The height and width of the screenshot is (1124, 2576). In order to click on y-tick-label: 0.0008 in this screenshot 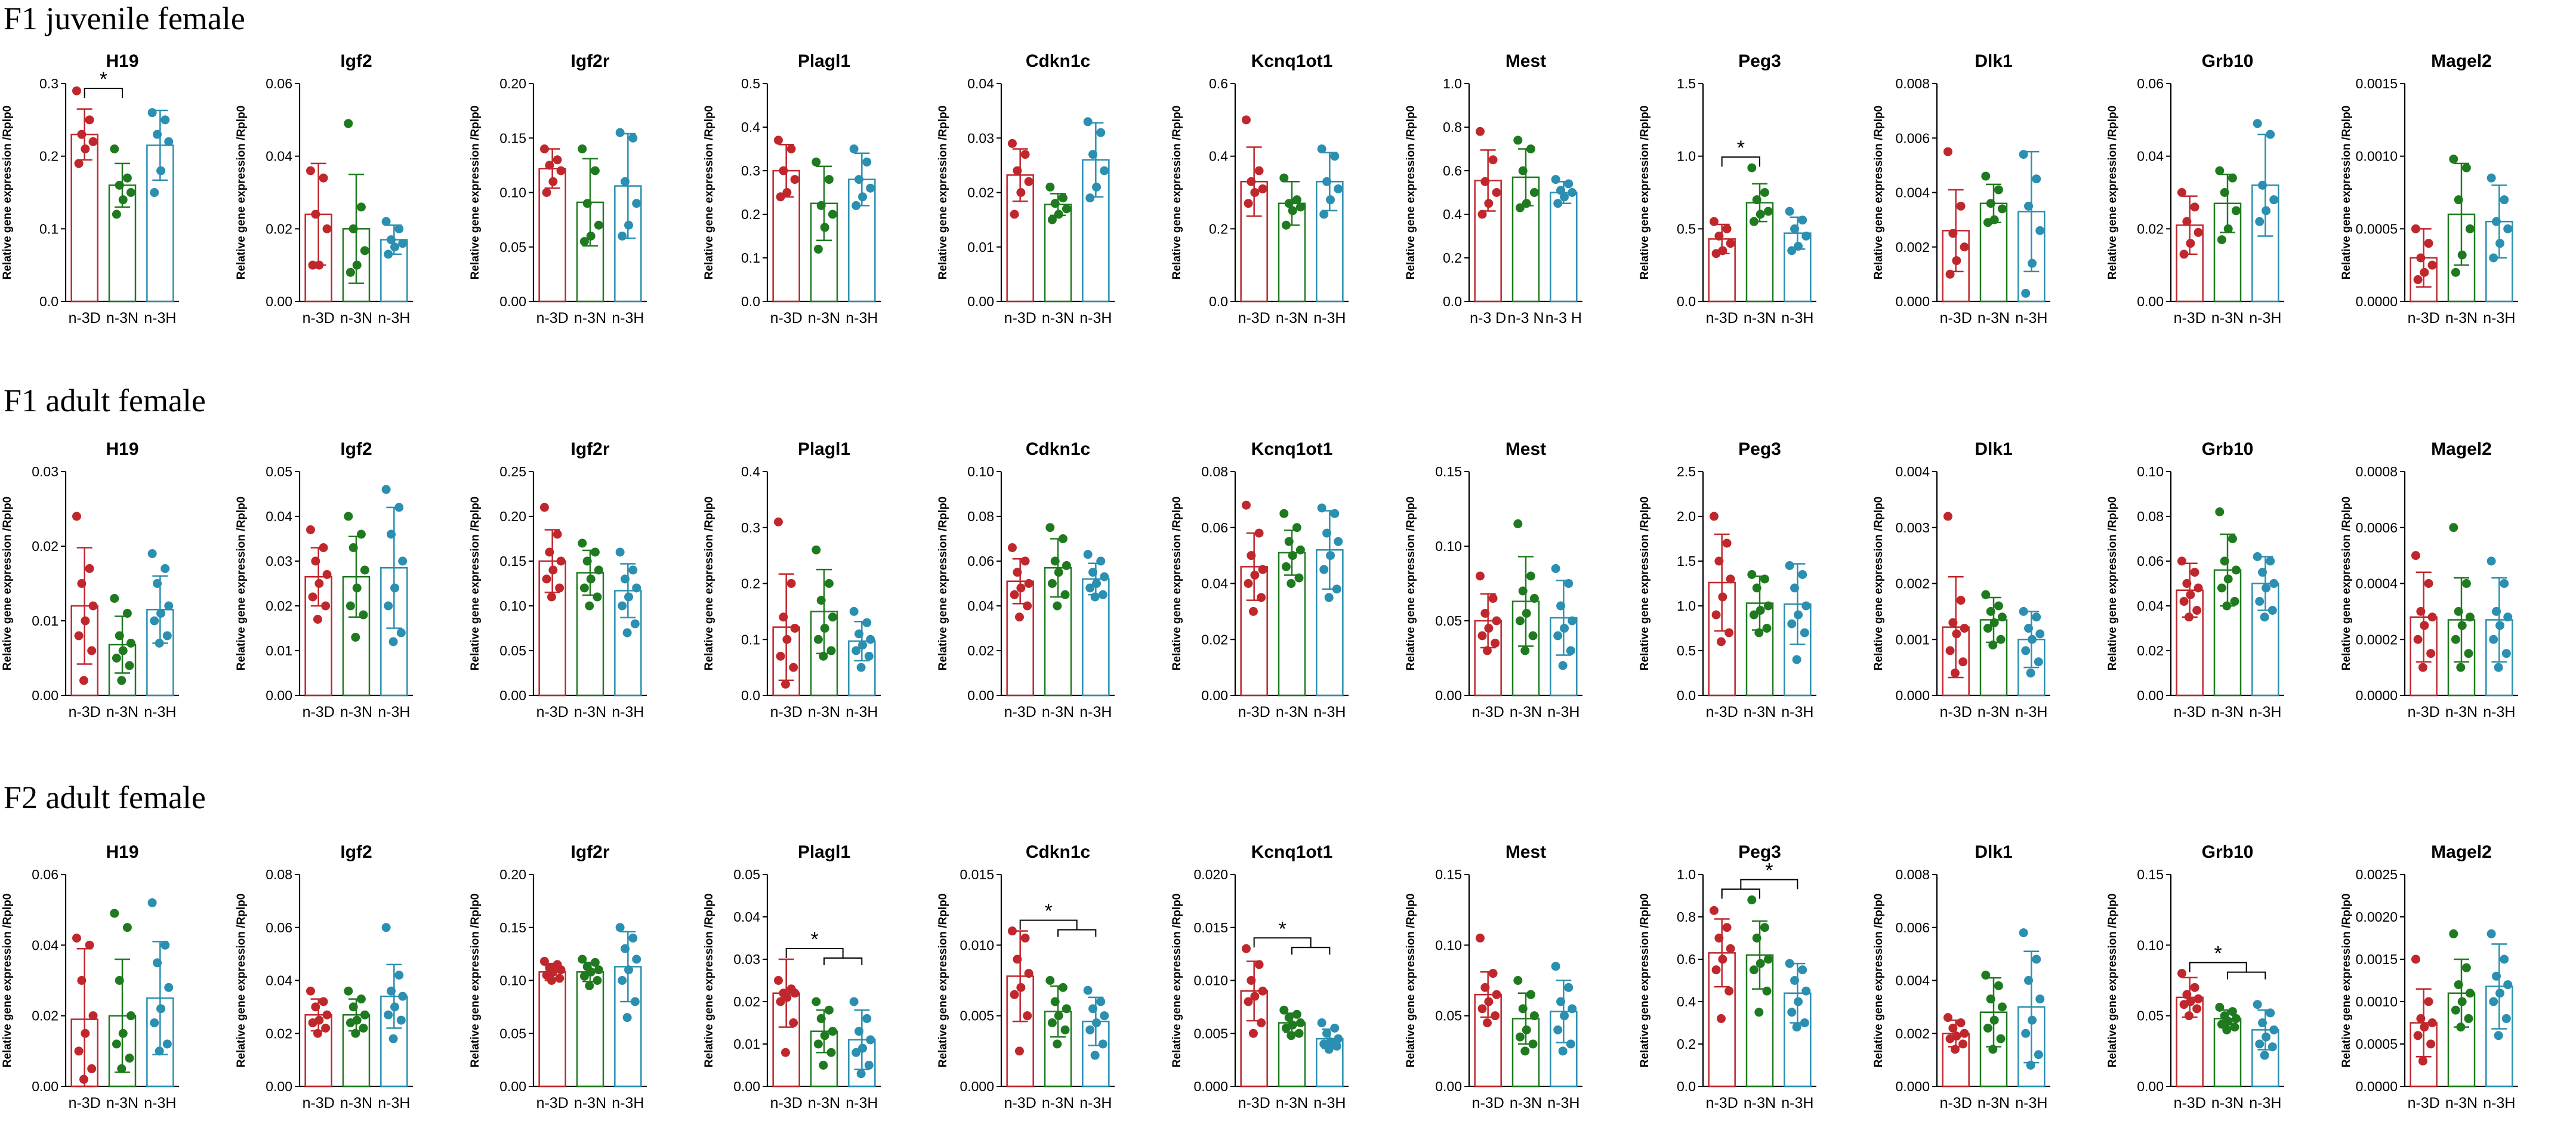, I will do `click(2377, 471)`.